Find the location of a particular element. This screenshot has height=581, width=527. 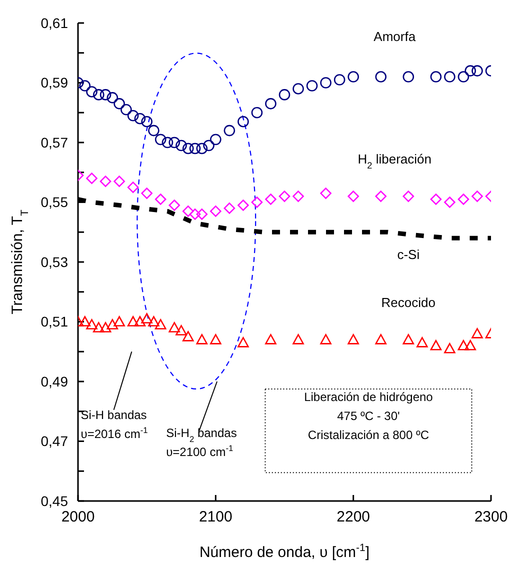

y-tick-label: 0,47 is located at coordinates (54, 441).